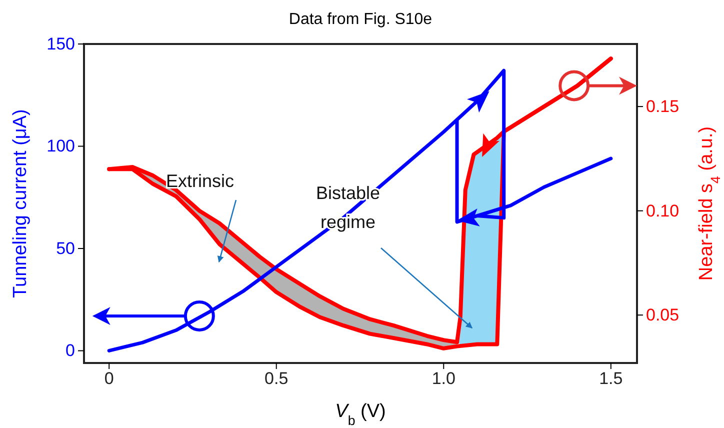 This screenshot has width=724, height=428. I want to click on x-tick-label: 1.0, so click(444, 378).